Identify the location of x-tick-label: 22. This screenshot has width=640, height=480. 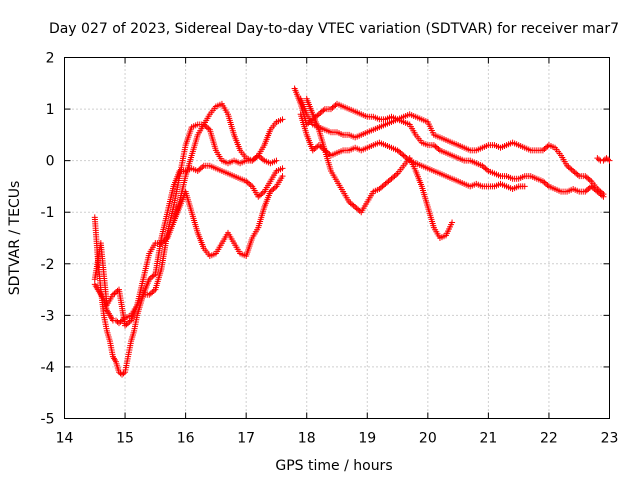
(549, 439).